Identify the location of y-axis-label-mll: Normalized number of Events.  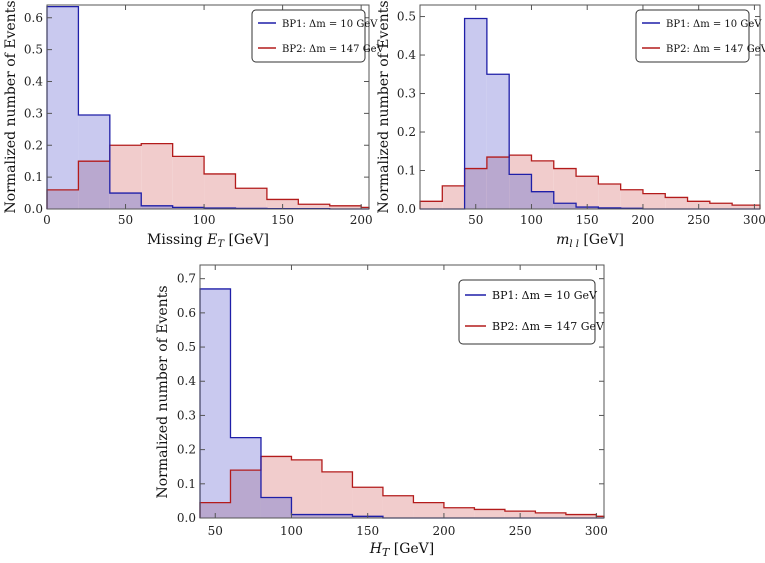
(384, 106).